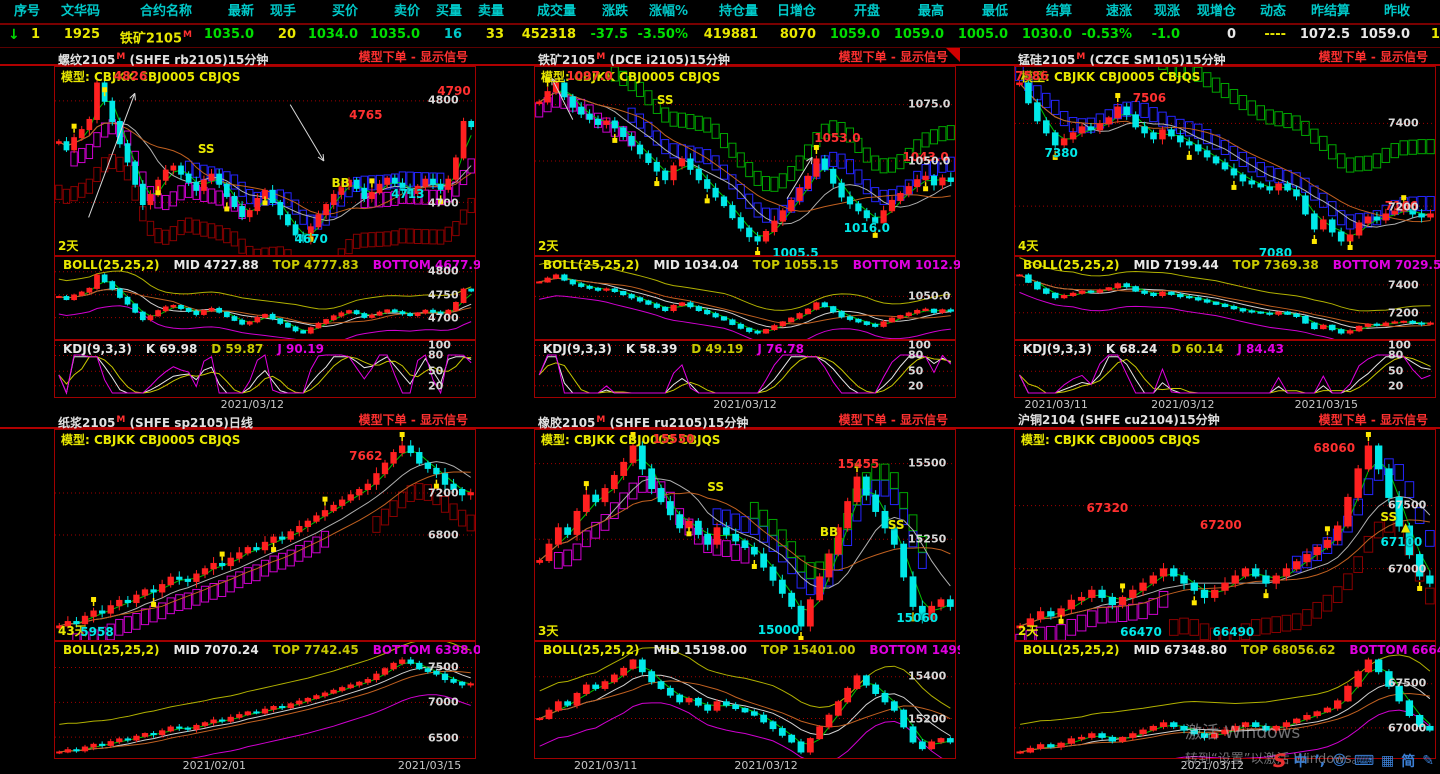 The width and height of the screenshot is (1440, 774). Describe the element at coordinates (265, 535) in the screenshot. I see `main-chart-plot: 模型: CBJKK CBJ0005 CBJQS 43天 7662 5958` at that location.